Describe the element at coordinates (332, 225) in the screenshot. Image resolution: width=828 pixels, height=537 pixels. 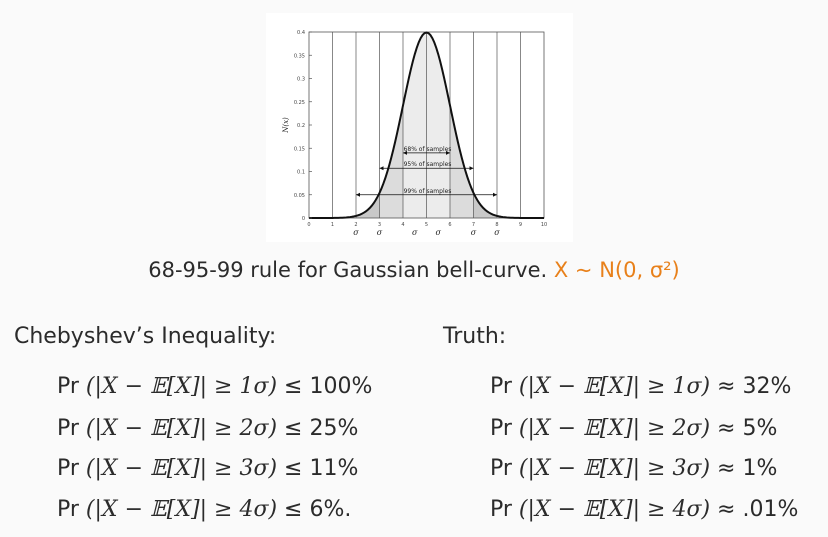
I see `x-tick-label: 1` at that location.